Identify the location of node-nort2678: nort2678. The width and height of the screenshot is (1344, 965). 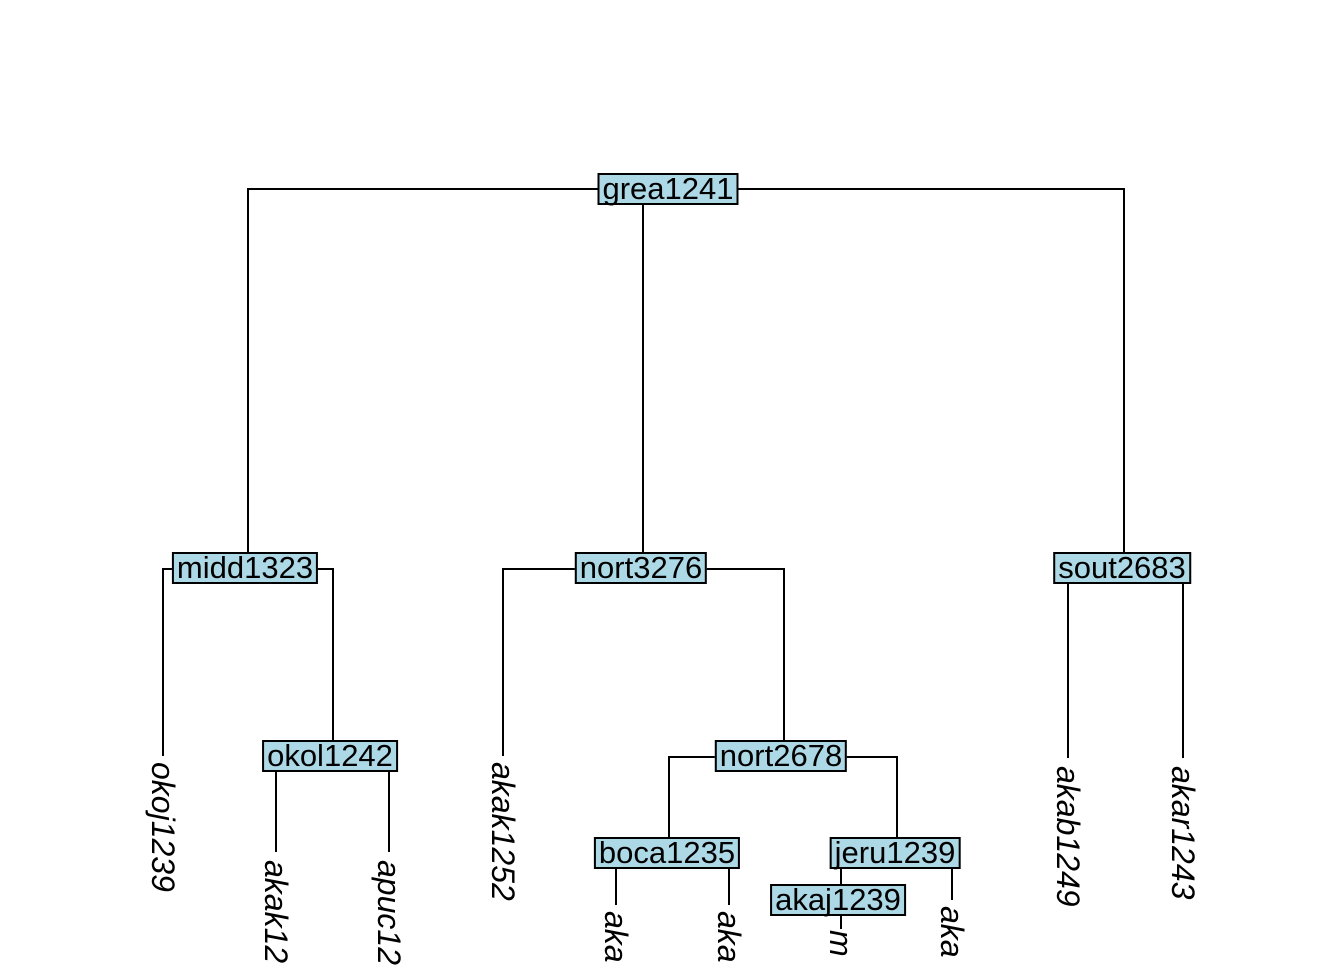
(781, 756).